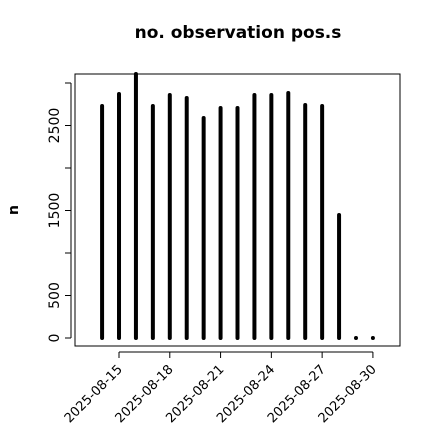 The width and height of the screenshot is (440, 440). Describe the element at coordinates (55, 338) in the screenshot. I see `y-tick-label: 0` at that location.